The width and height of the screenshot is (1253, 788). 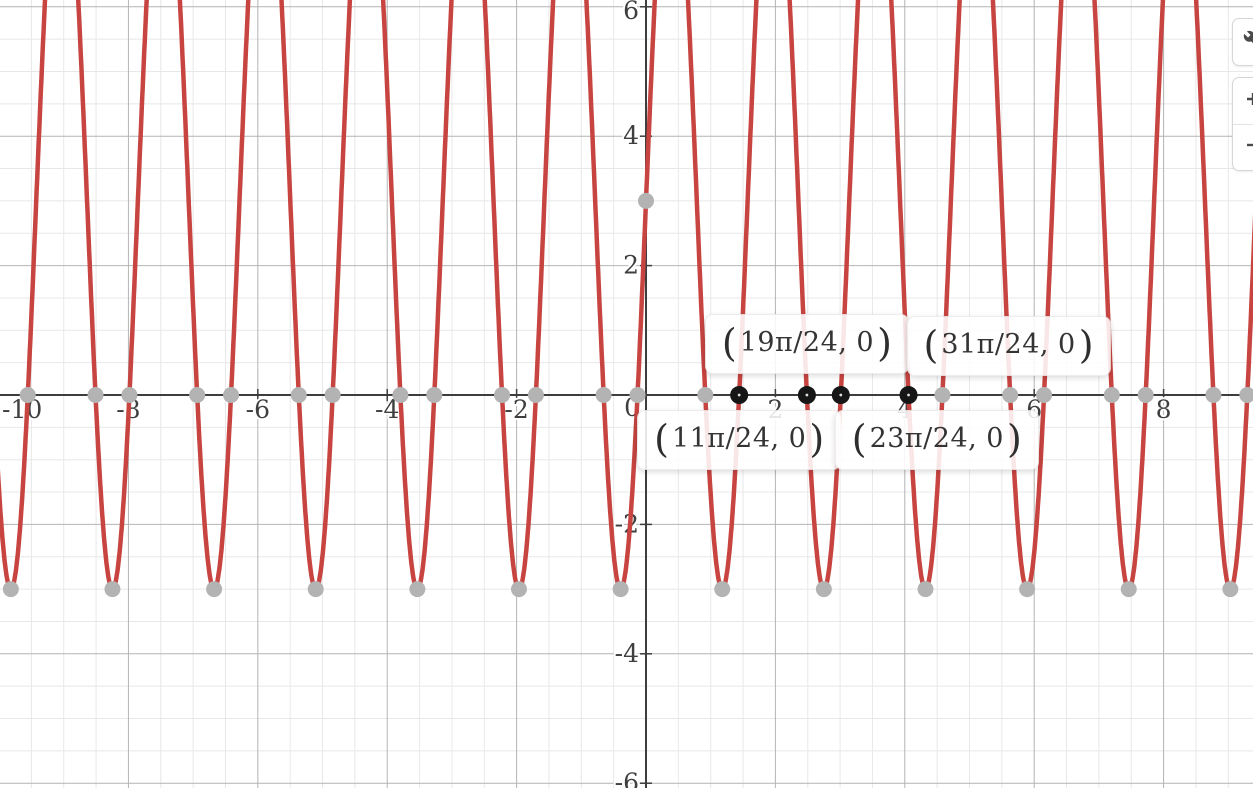 I want to click on wrench-icon, so click(x=1248, y=42).